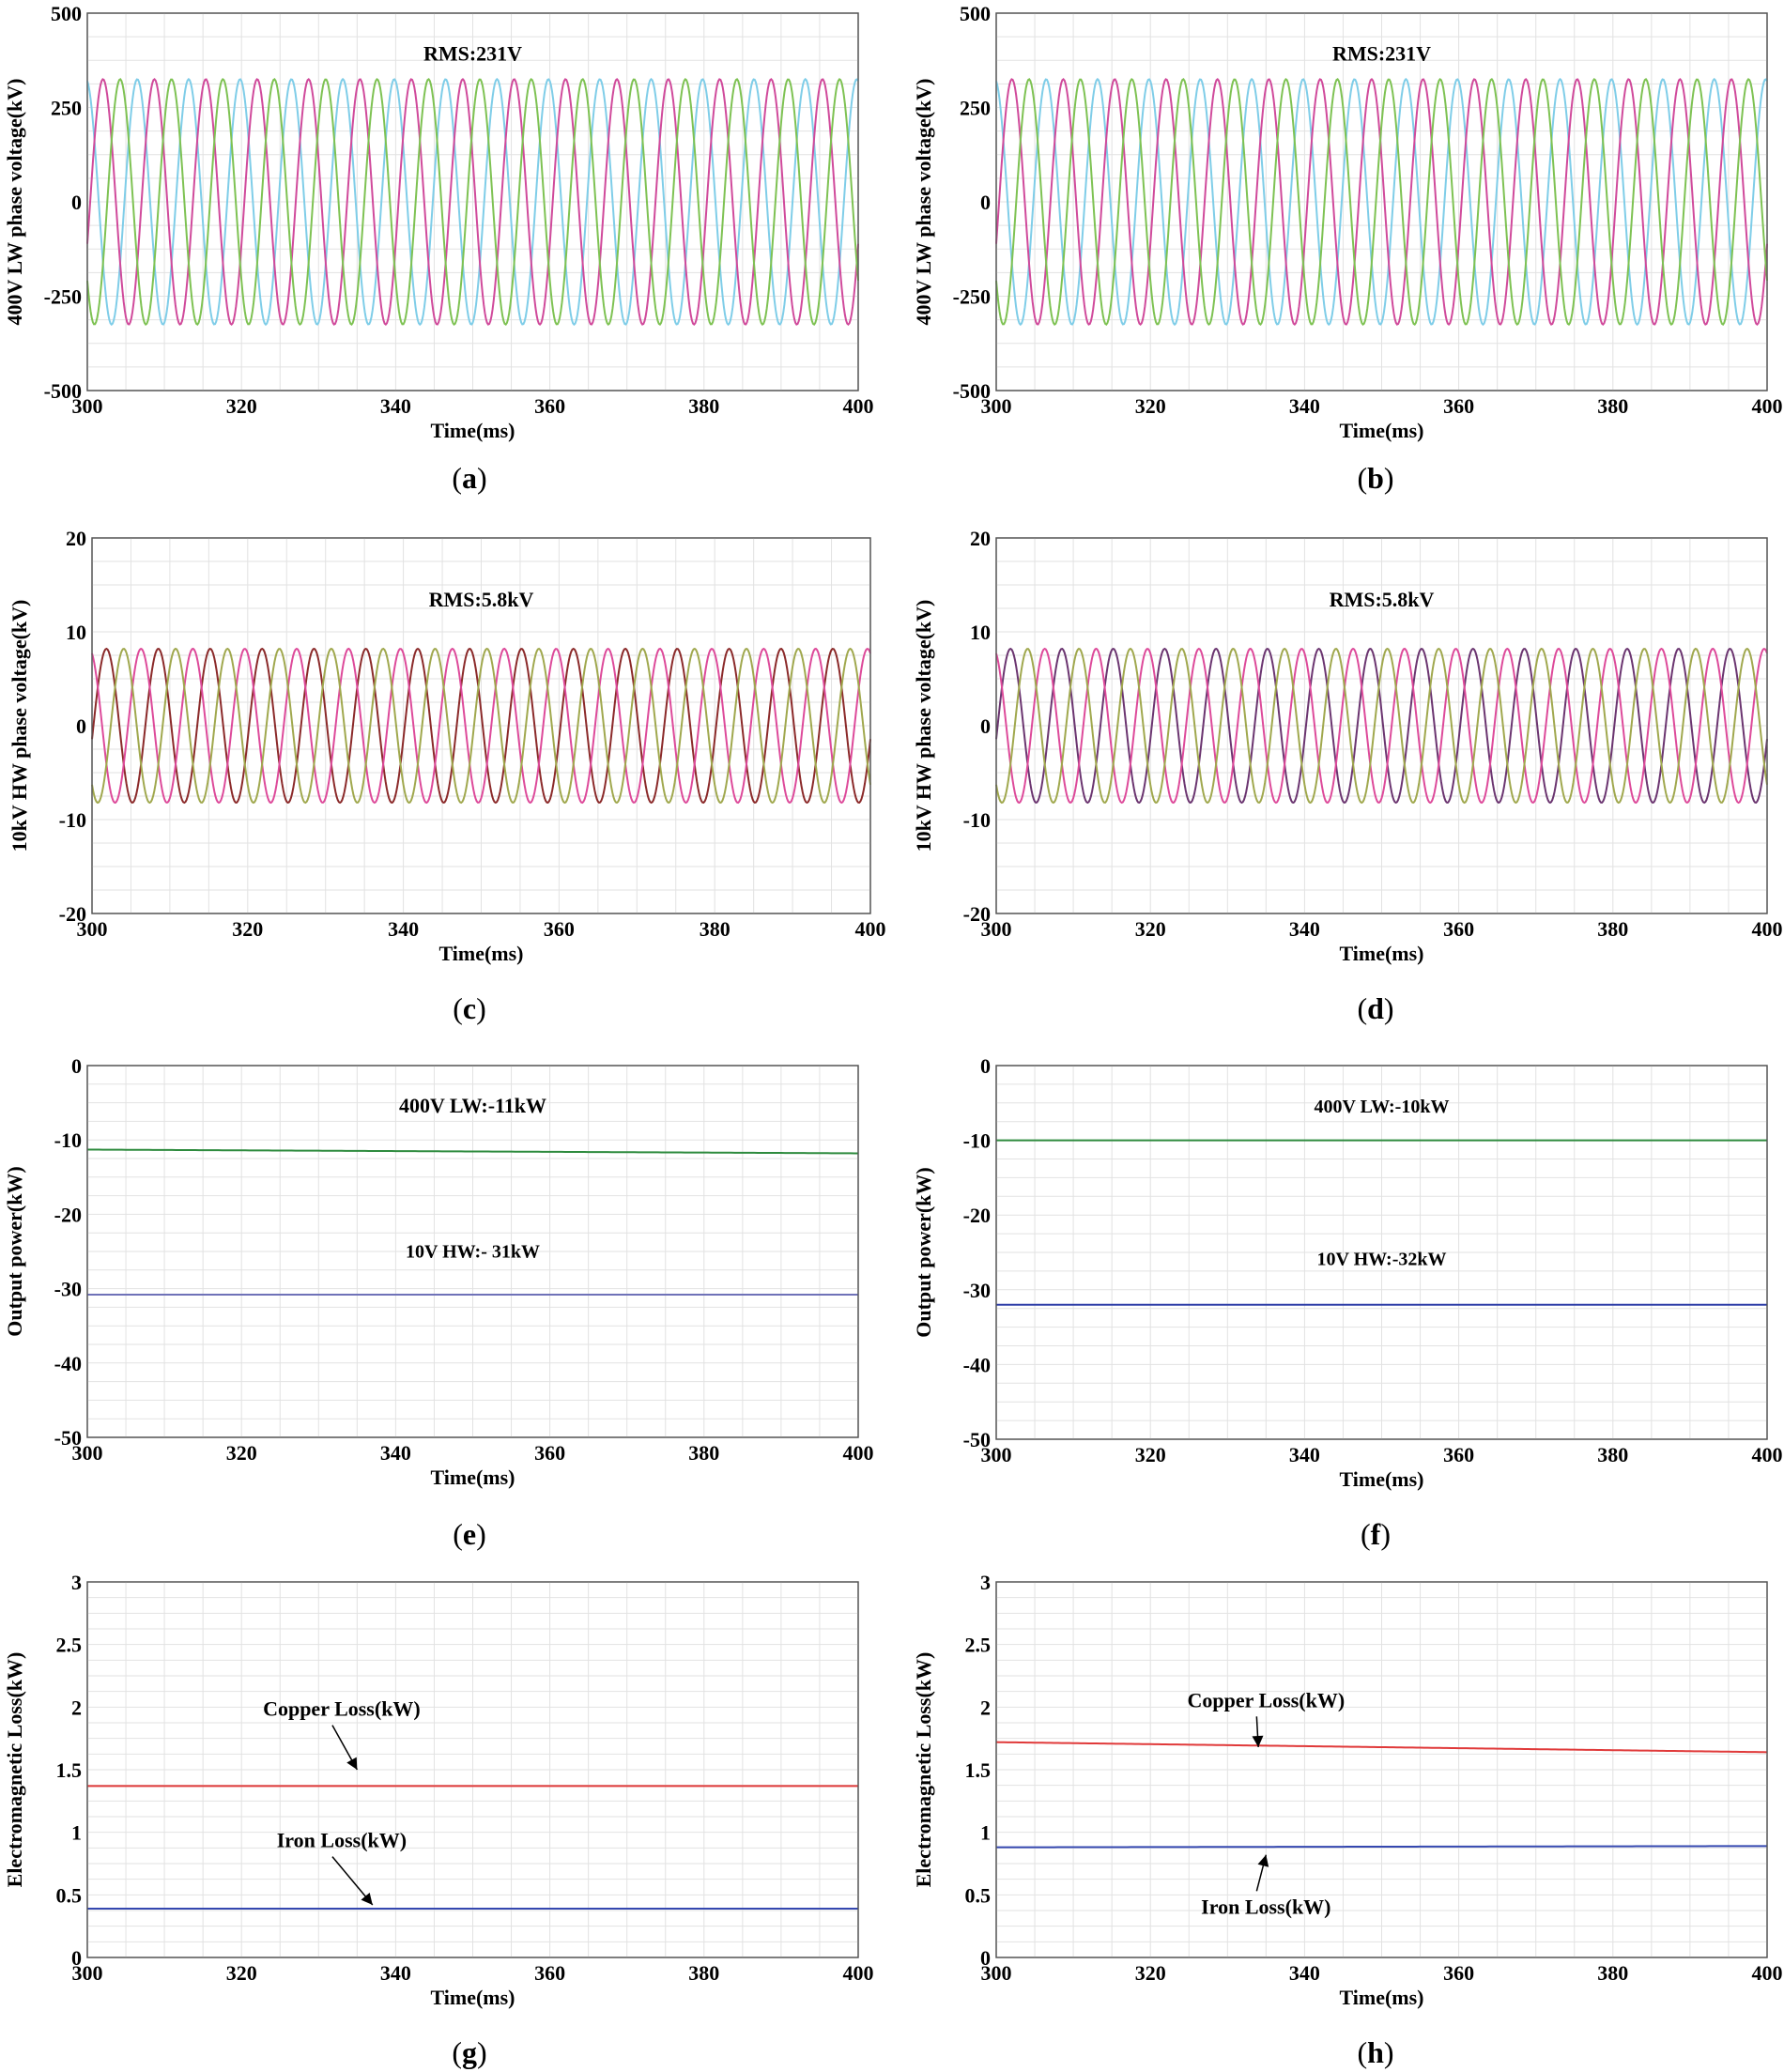 The height and width of the screenshot is (2072, 1784). What do you see at coordinates (19, 726) in the screenshot?
I see `y-axis-title: 10kV HW phase voltage(kV)` at bounding box center [19, 726].